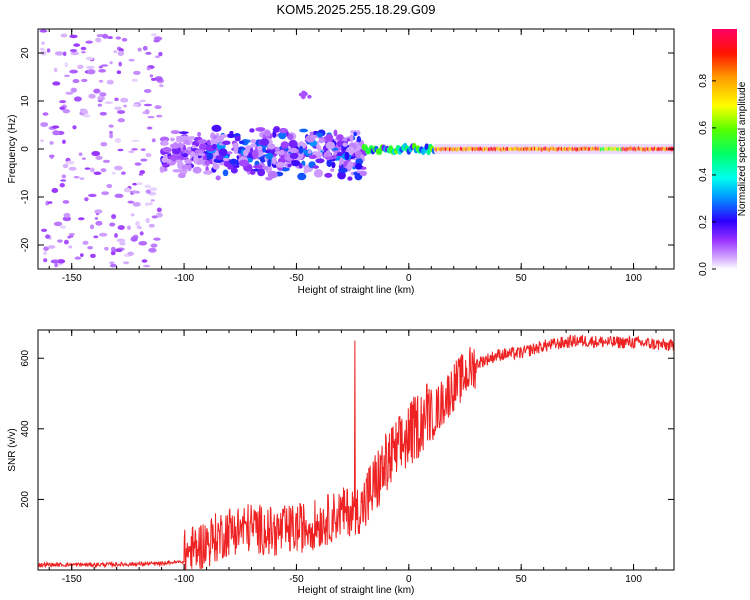 This screenshot has width=750, height=600. I want to click on snr-y-tick-label: 400, so click(25, 428).